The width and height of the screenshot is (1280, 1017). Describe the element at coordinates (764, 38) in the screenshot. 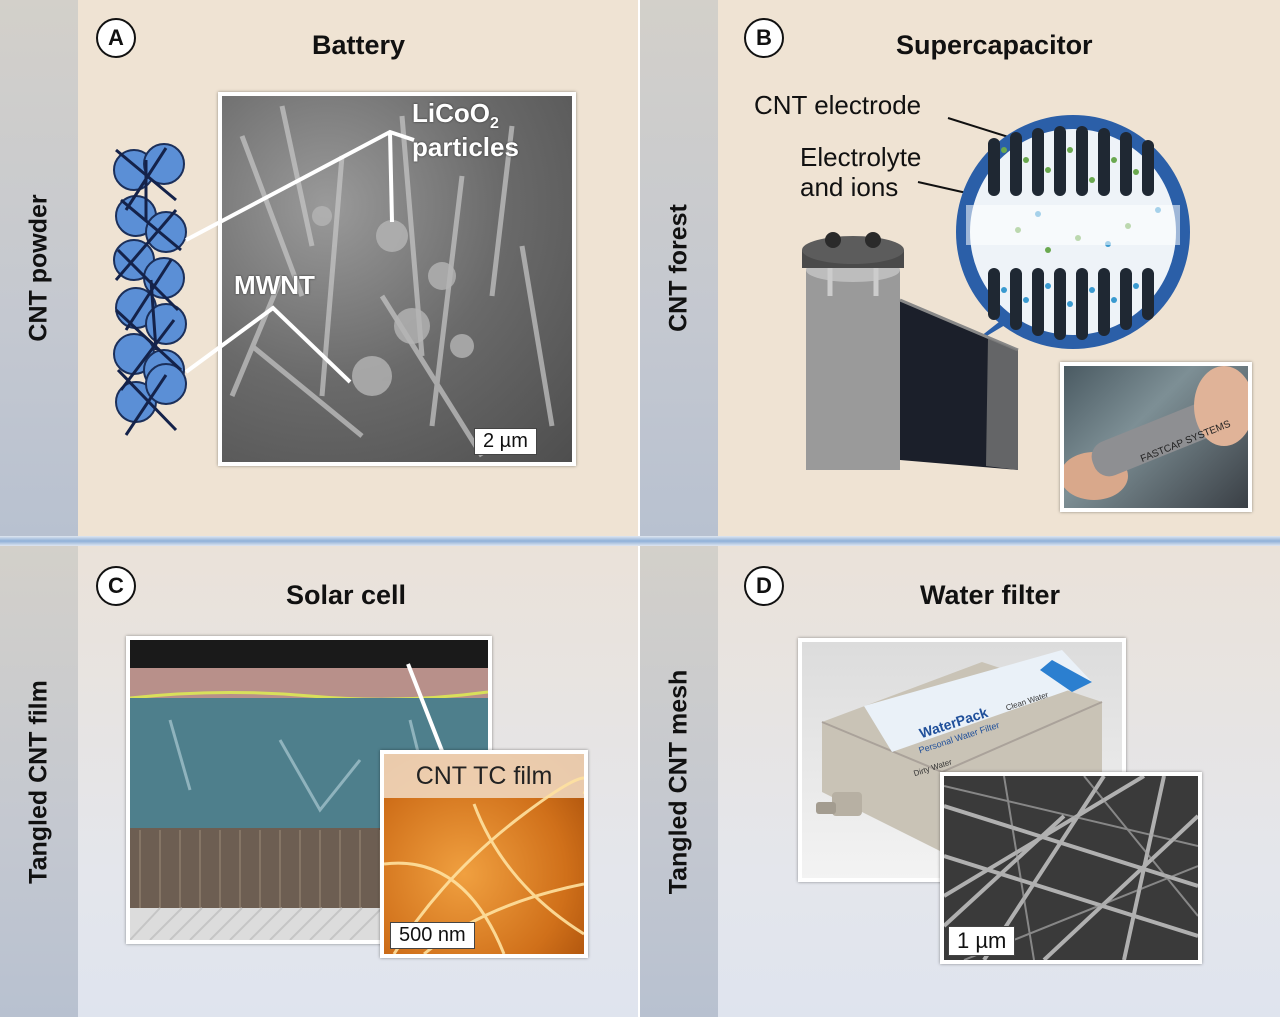

I see `panel-badge: B` at that location.